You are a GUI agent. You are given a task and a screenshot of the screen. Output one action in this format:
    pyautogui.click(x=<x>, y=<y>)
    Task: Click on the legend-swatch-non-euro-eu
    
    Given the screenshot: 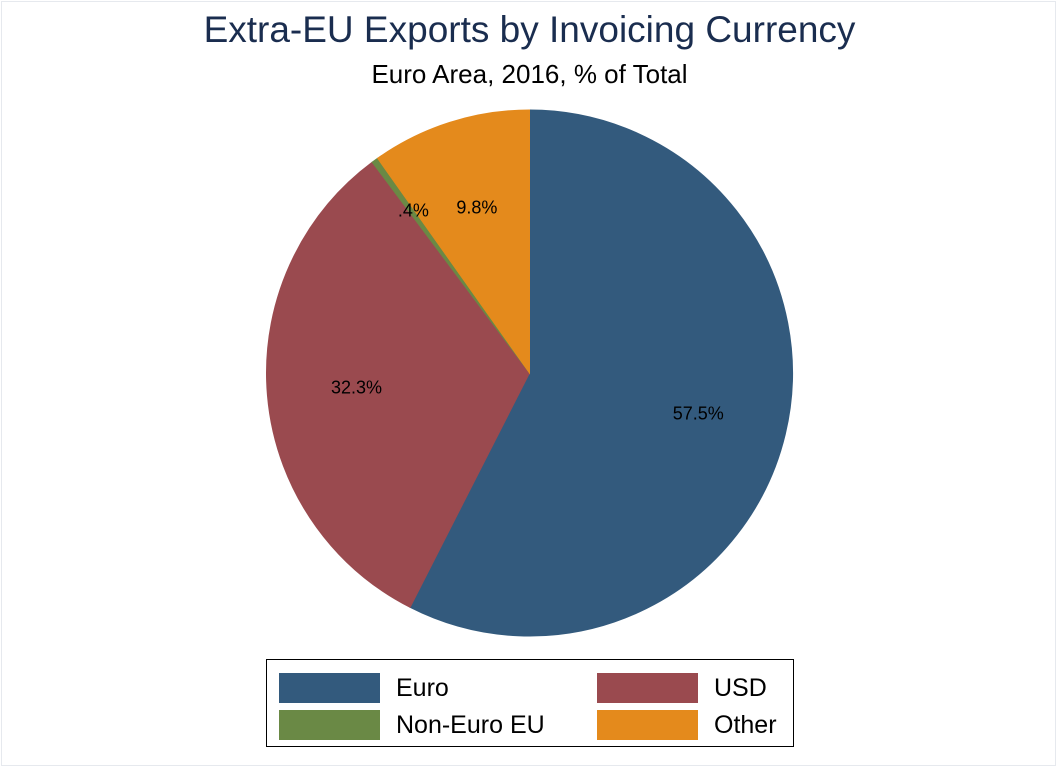 What is the action you would take?
    pyautogui.click(x=329, y=725)
    